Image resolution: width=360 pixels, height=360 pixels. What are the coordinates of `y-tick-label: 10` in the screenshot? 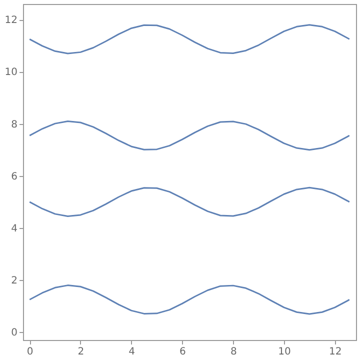 It's located at (11, 72).